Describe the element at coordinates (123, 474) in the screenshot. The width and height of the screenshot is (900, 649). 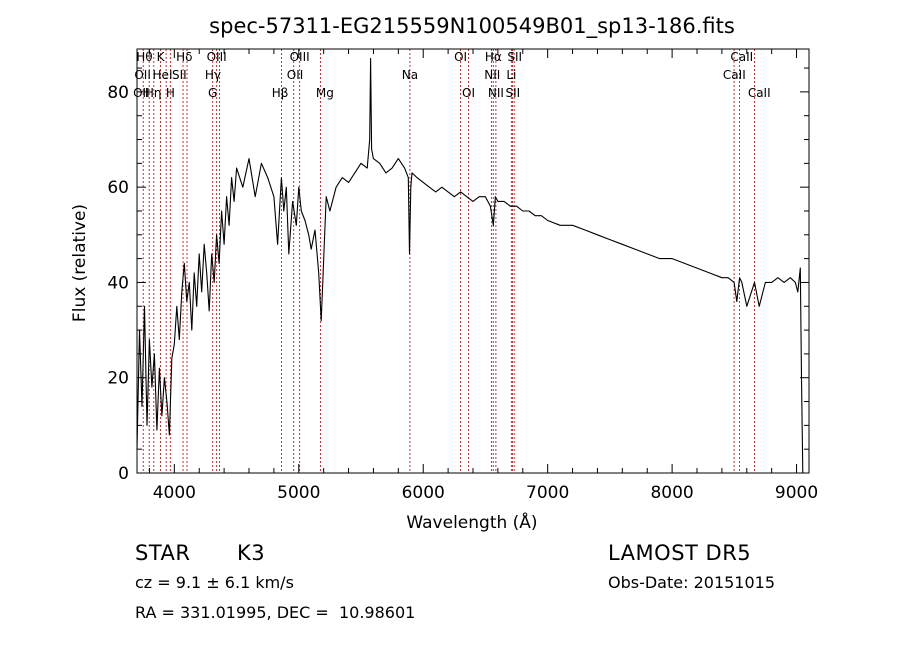
I see `y-tick-label: 0` at that location.